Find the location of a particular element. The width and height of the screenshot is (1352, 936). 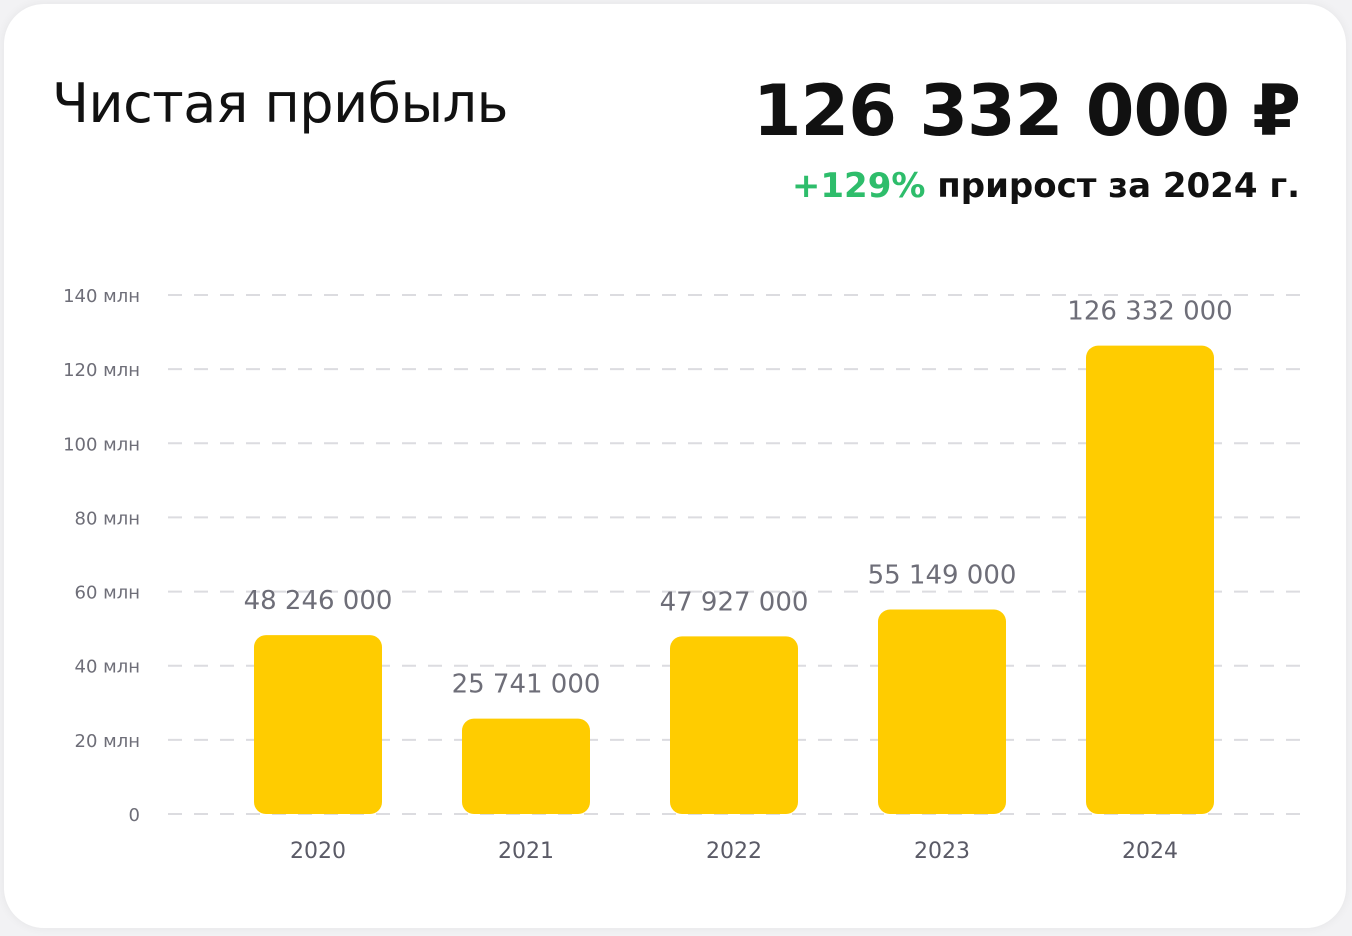

y-tick-label: 60 млн is located at coordinates (107, 593).